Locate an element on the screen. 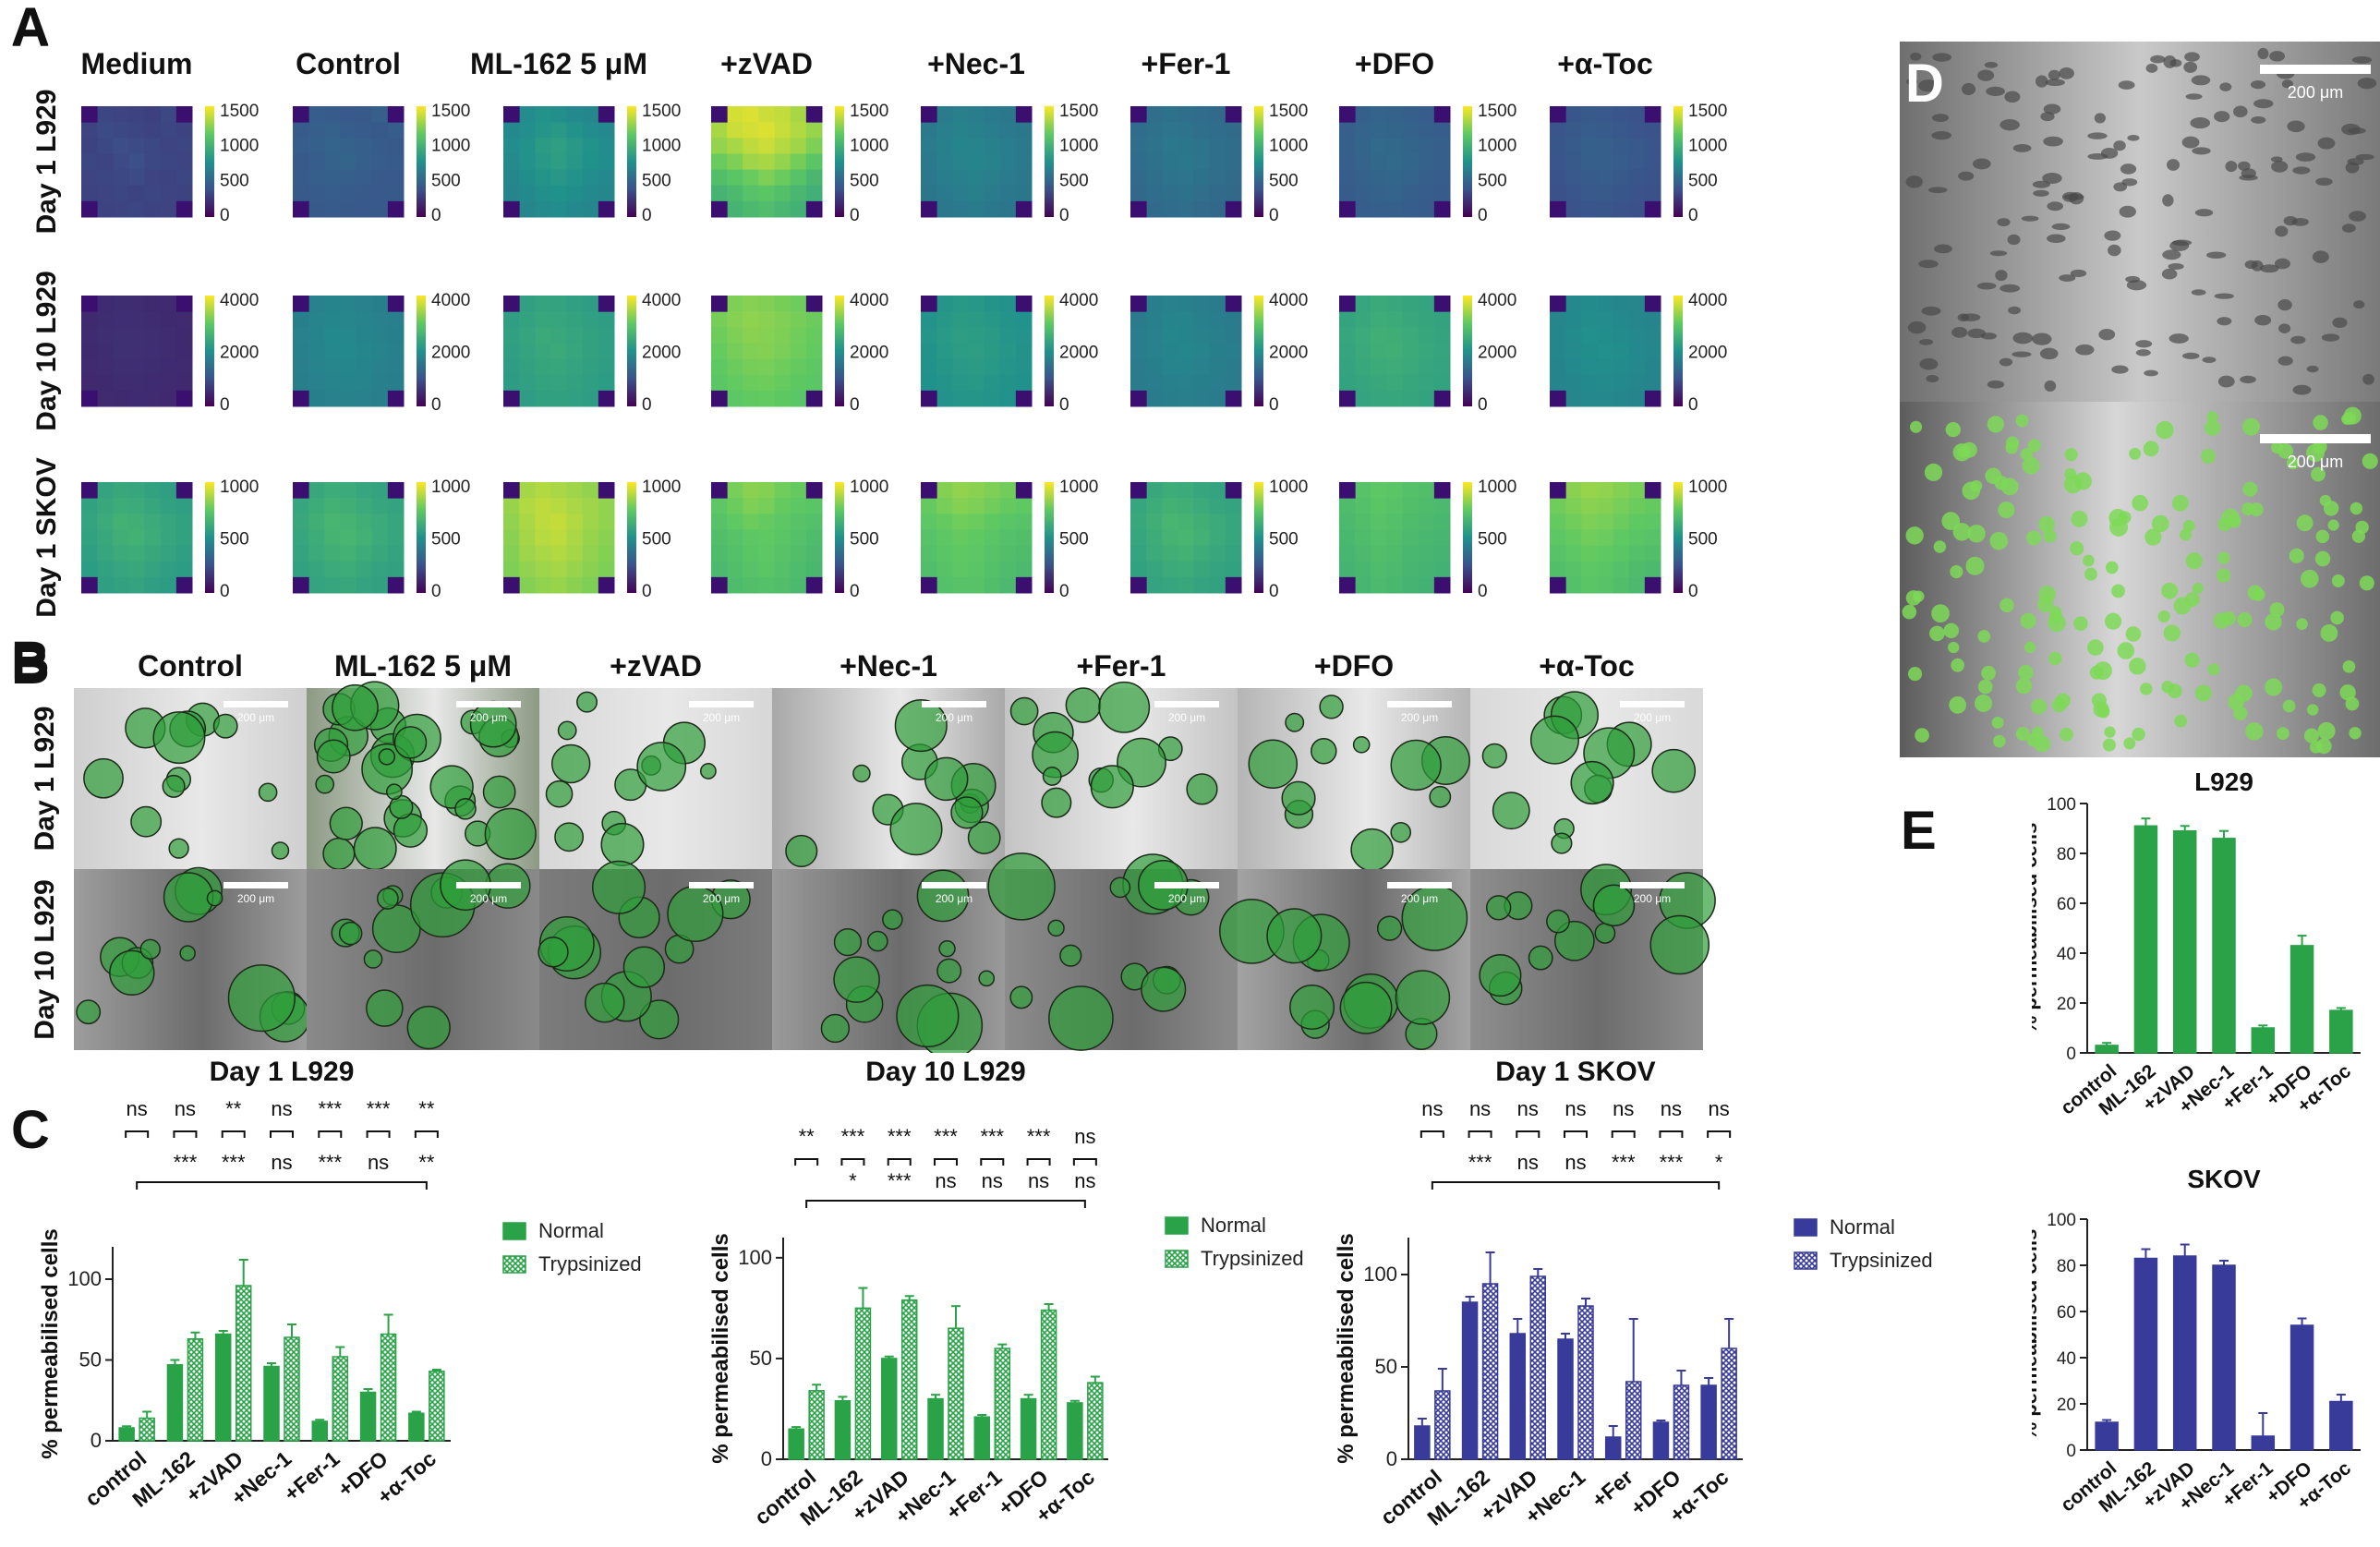 Image resolution: width=2380 pixels, height=1547 pixels. y-tick-label: 0 is located at coordinates (1391, 1458).